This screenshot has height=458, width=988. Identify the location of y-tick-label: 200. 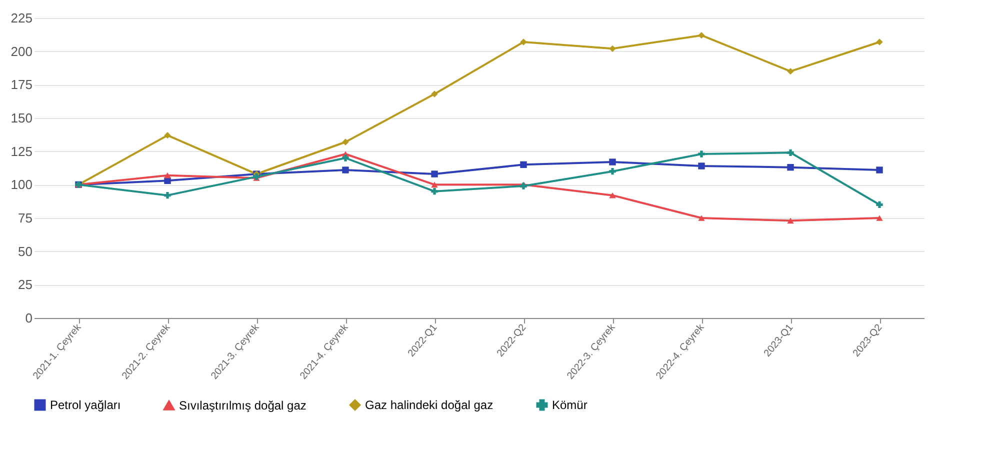
(21, 51).